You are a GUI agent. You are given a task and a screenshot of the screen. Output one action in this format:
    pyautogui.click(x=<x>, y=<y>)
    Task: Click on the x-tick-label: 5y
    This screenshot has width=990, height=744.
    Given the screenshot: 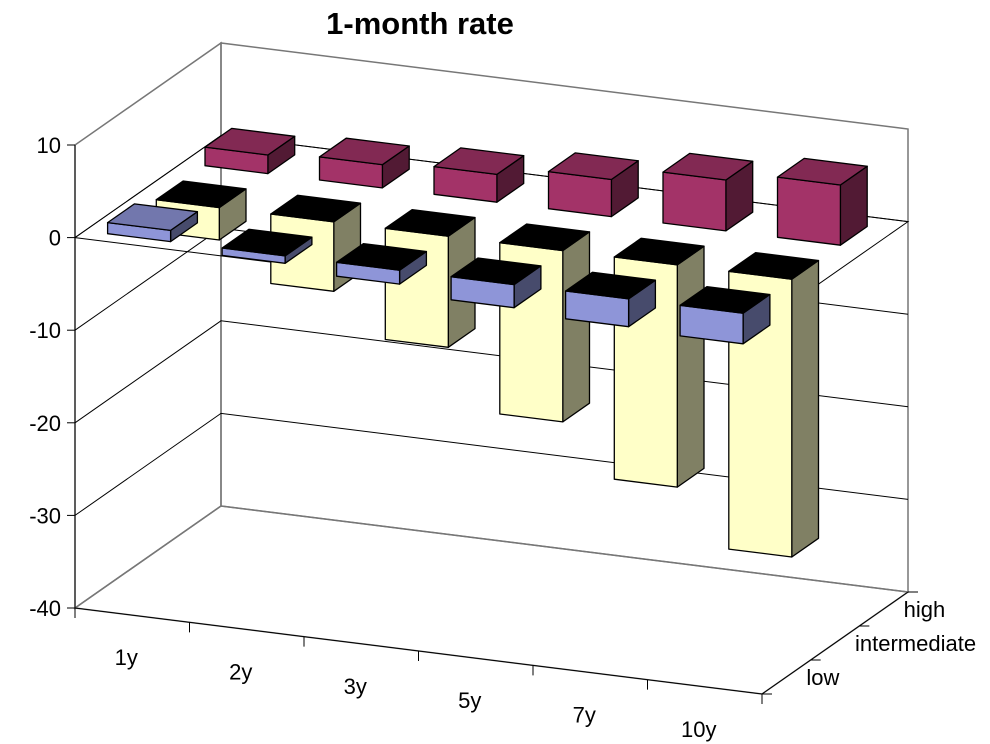 What is the action you would take?
    pyautogui.click(x=469, y=700)
    